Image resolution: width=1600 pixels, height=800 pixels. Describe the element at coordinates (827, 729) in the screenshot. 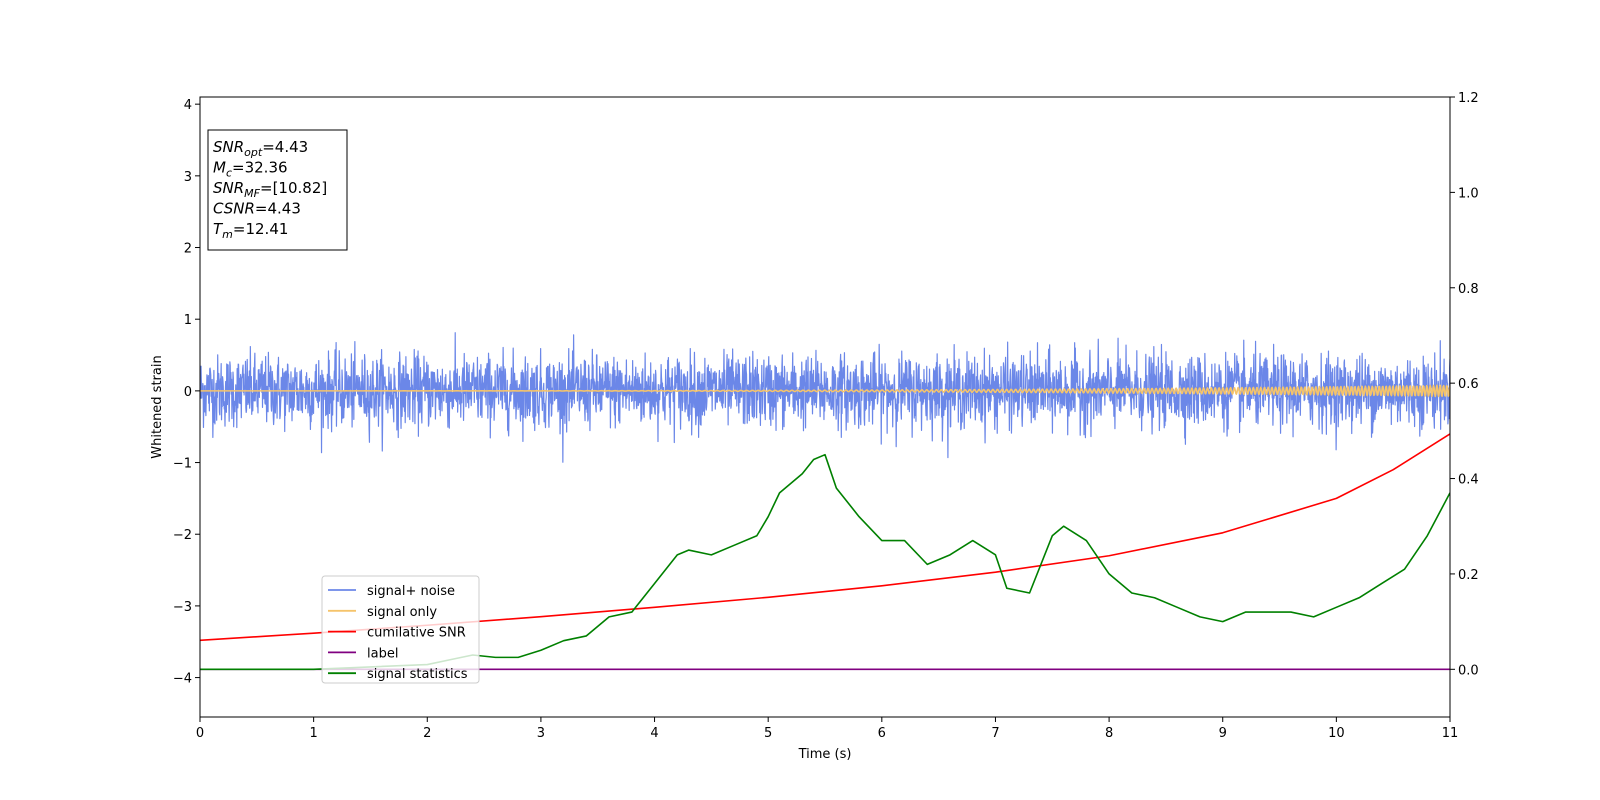

I see `x-axis: 0 1 2 3 4 5 6 7 8 9 10 11` at that location.